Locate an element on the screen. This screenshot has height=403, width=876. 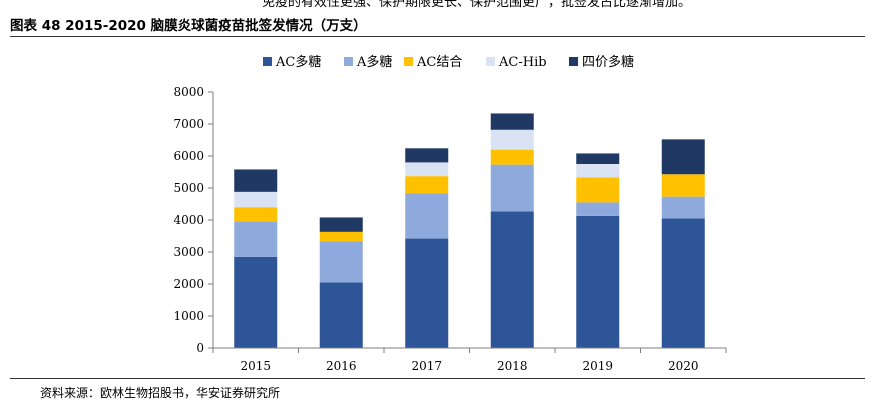
legend-item: 四价多糖 is located at coordinates (601, 62).